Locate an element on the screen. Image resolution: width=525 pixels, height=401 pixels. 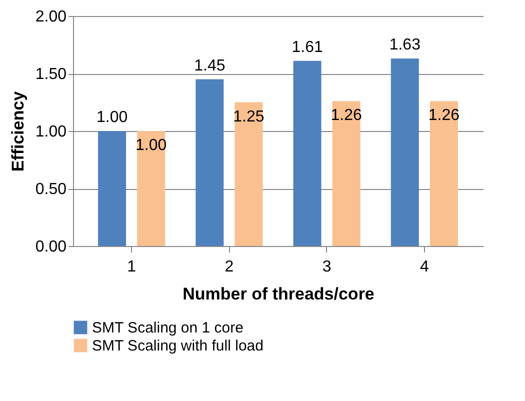
data-label: 1.61 is located at coordinates (307, 47).